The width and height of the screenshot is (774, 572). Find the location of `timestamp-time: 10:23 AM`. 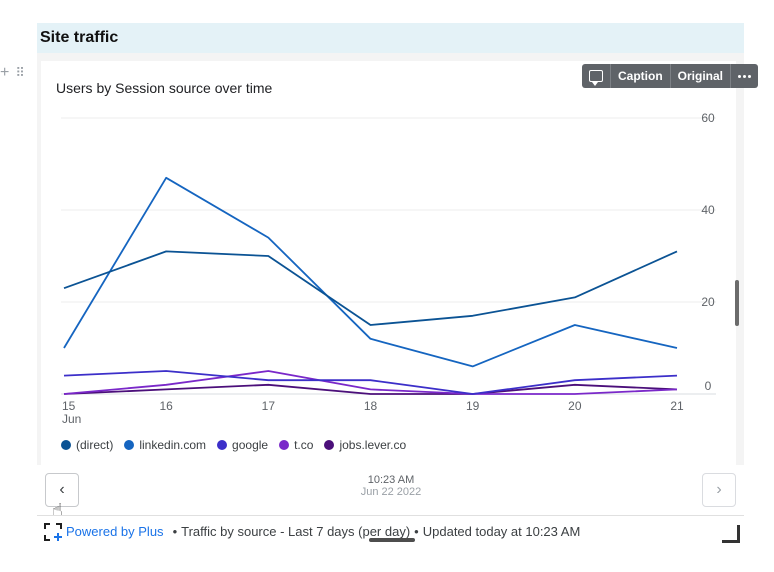

timestamp-time: 10:23 AM is located at coordinates (391, 480).